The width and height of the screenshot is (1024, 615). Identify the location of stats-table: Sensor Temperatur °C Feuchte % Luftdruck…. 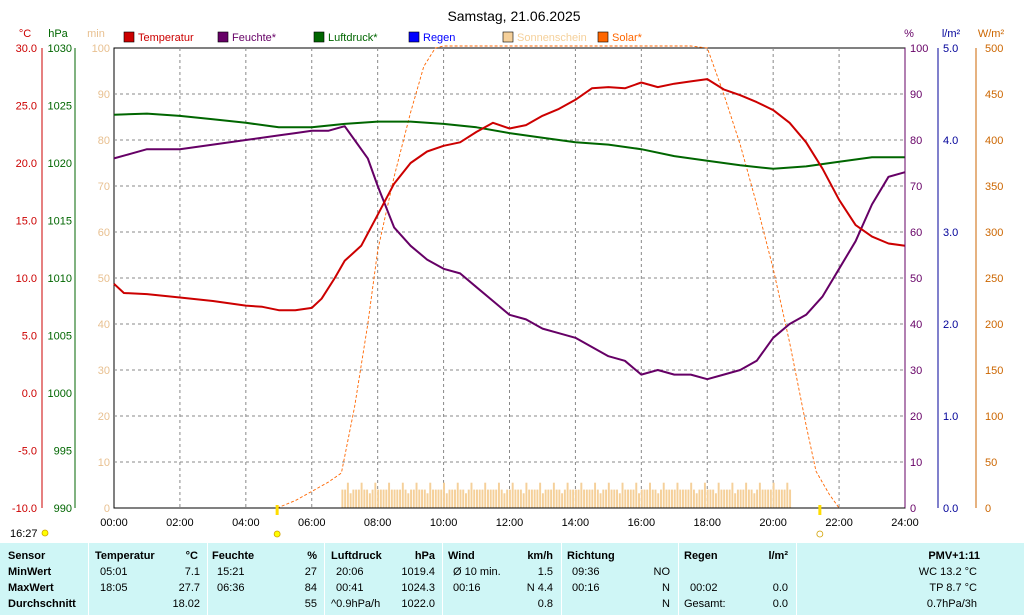
(512, 579).